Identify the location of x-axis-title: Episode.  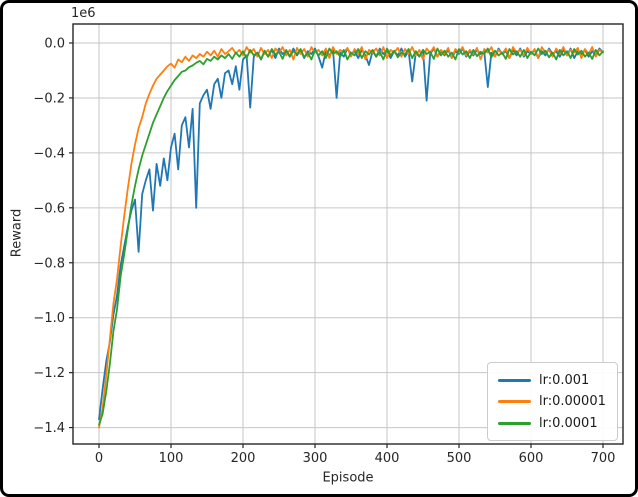
(348, 478).